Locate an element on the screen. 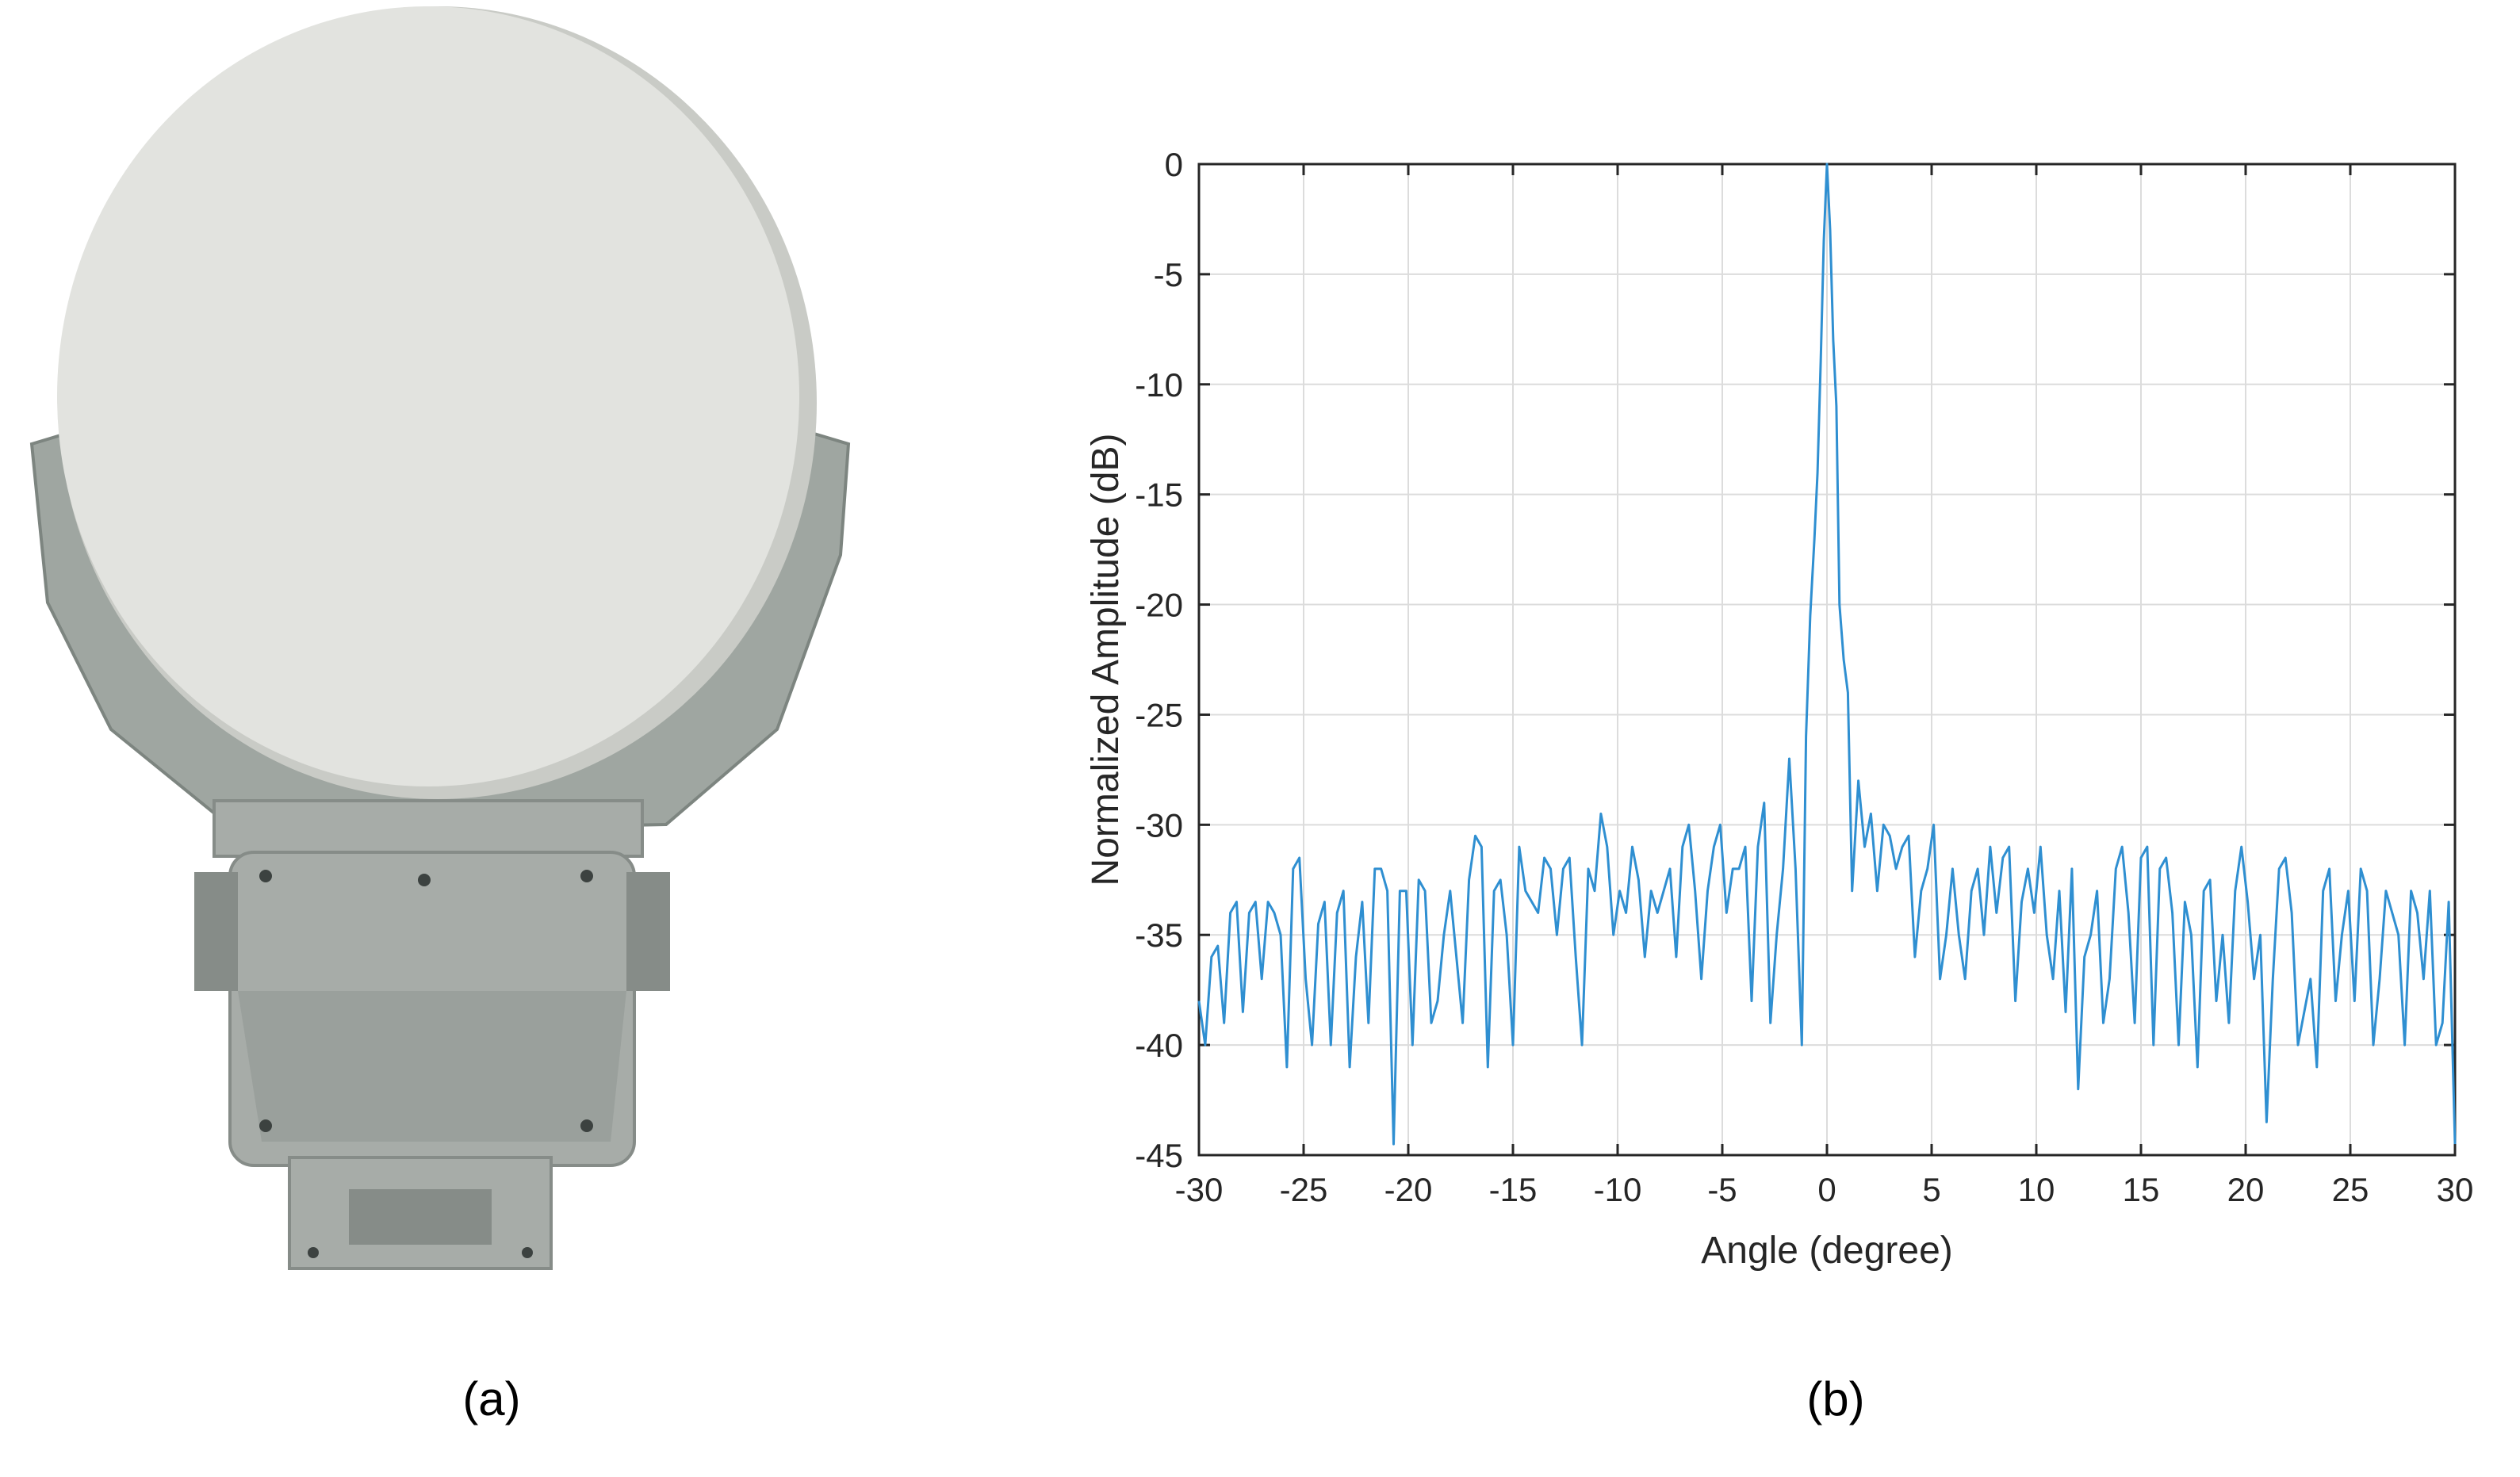  y-axis-label: Normalized Amplitude (dB) is located at coordinates (1106, 660).